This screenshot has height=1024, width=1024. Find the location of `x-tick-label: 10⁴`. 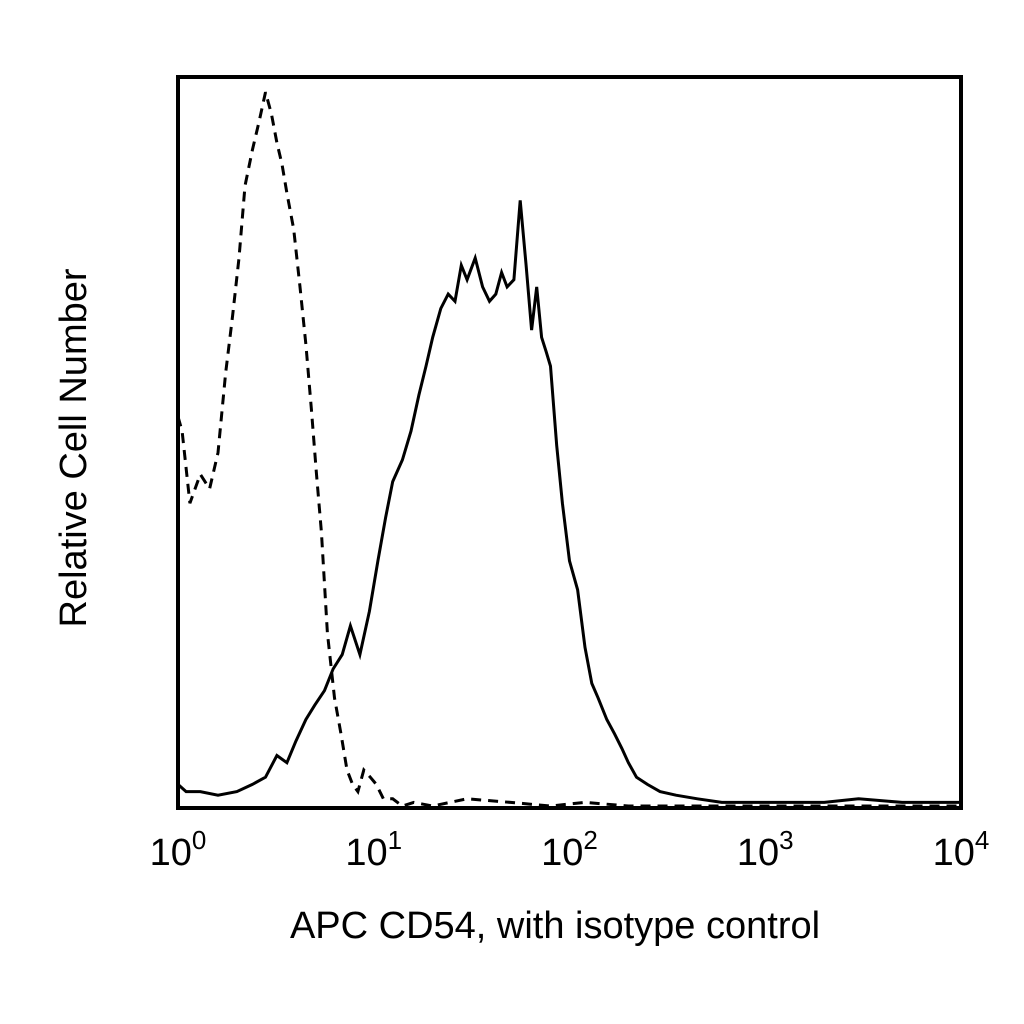

x-tick-label: 10⁴ is located at coordinates (961, 849).